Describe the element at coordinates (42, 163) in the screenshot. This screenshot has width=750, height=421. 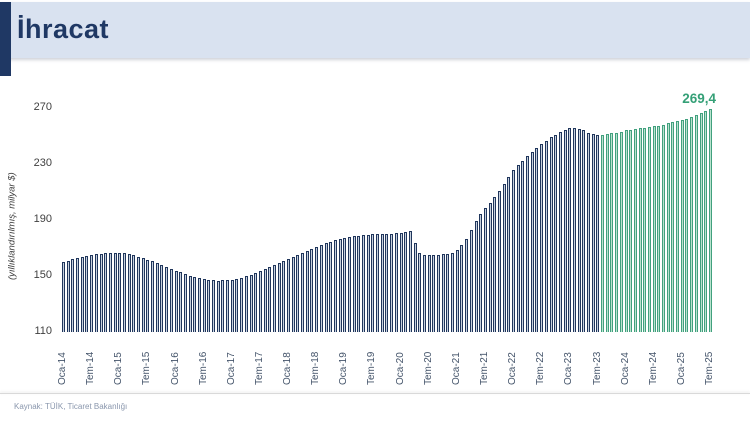
I see `y-tick-label: 230` at that location.